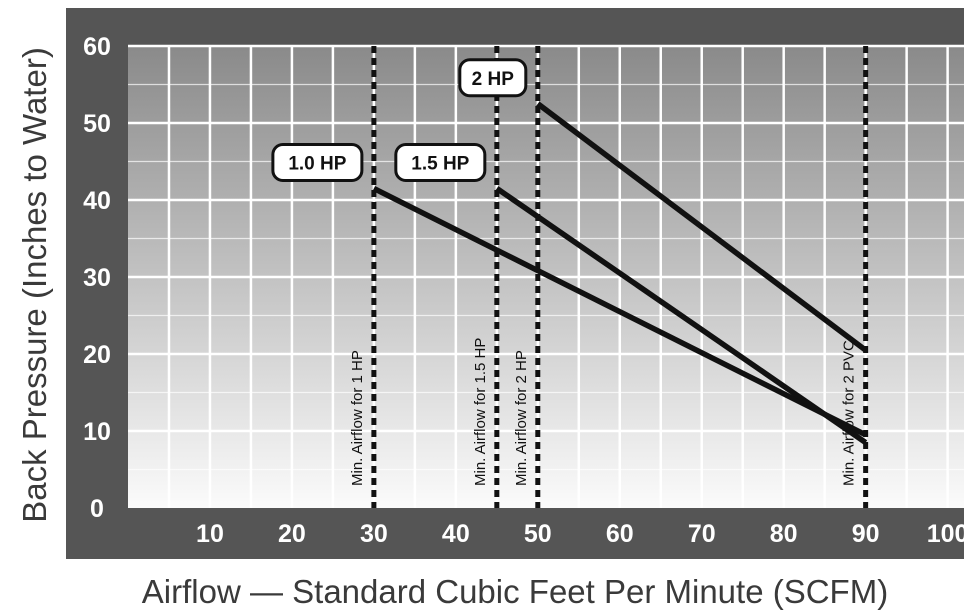 The height and width of the screenshot is (612, 964). What do you see at coordinates (521, 418) in the screenshot?
I see `reference-line-label: Min. Airflow for 2 HP` at bounding box center [521, 418].